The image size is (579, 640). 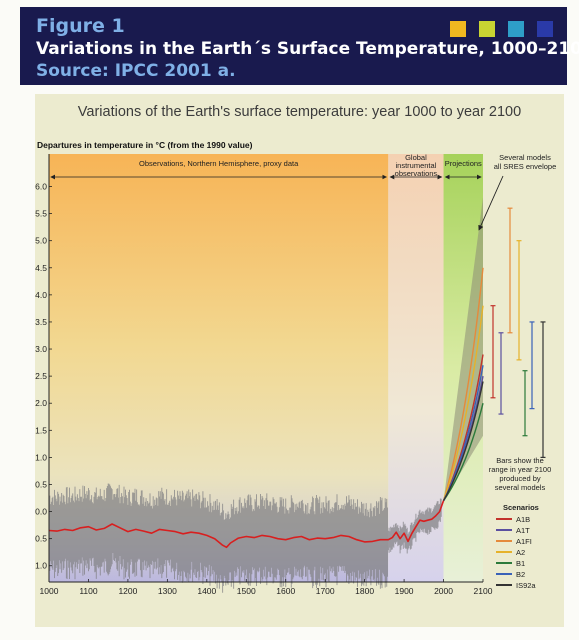 What do you see at coordinates (41, 403) in the screenshot?
I see `y-tick-label: 2.0` at bounding box center [41, 403].